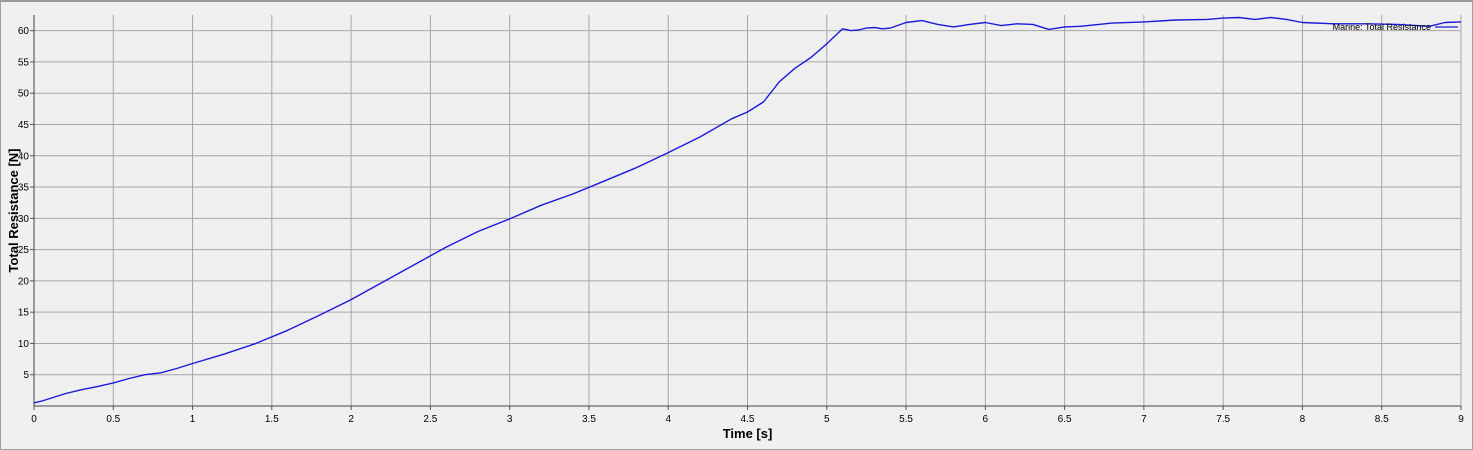  What do you see at coordinates (26, 375) in the screenshot?
I see `y-tick-label: 5` at bounding box center [26, 375].